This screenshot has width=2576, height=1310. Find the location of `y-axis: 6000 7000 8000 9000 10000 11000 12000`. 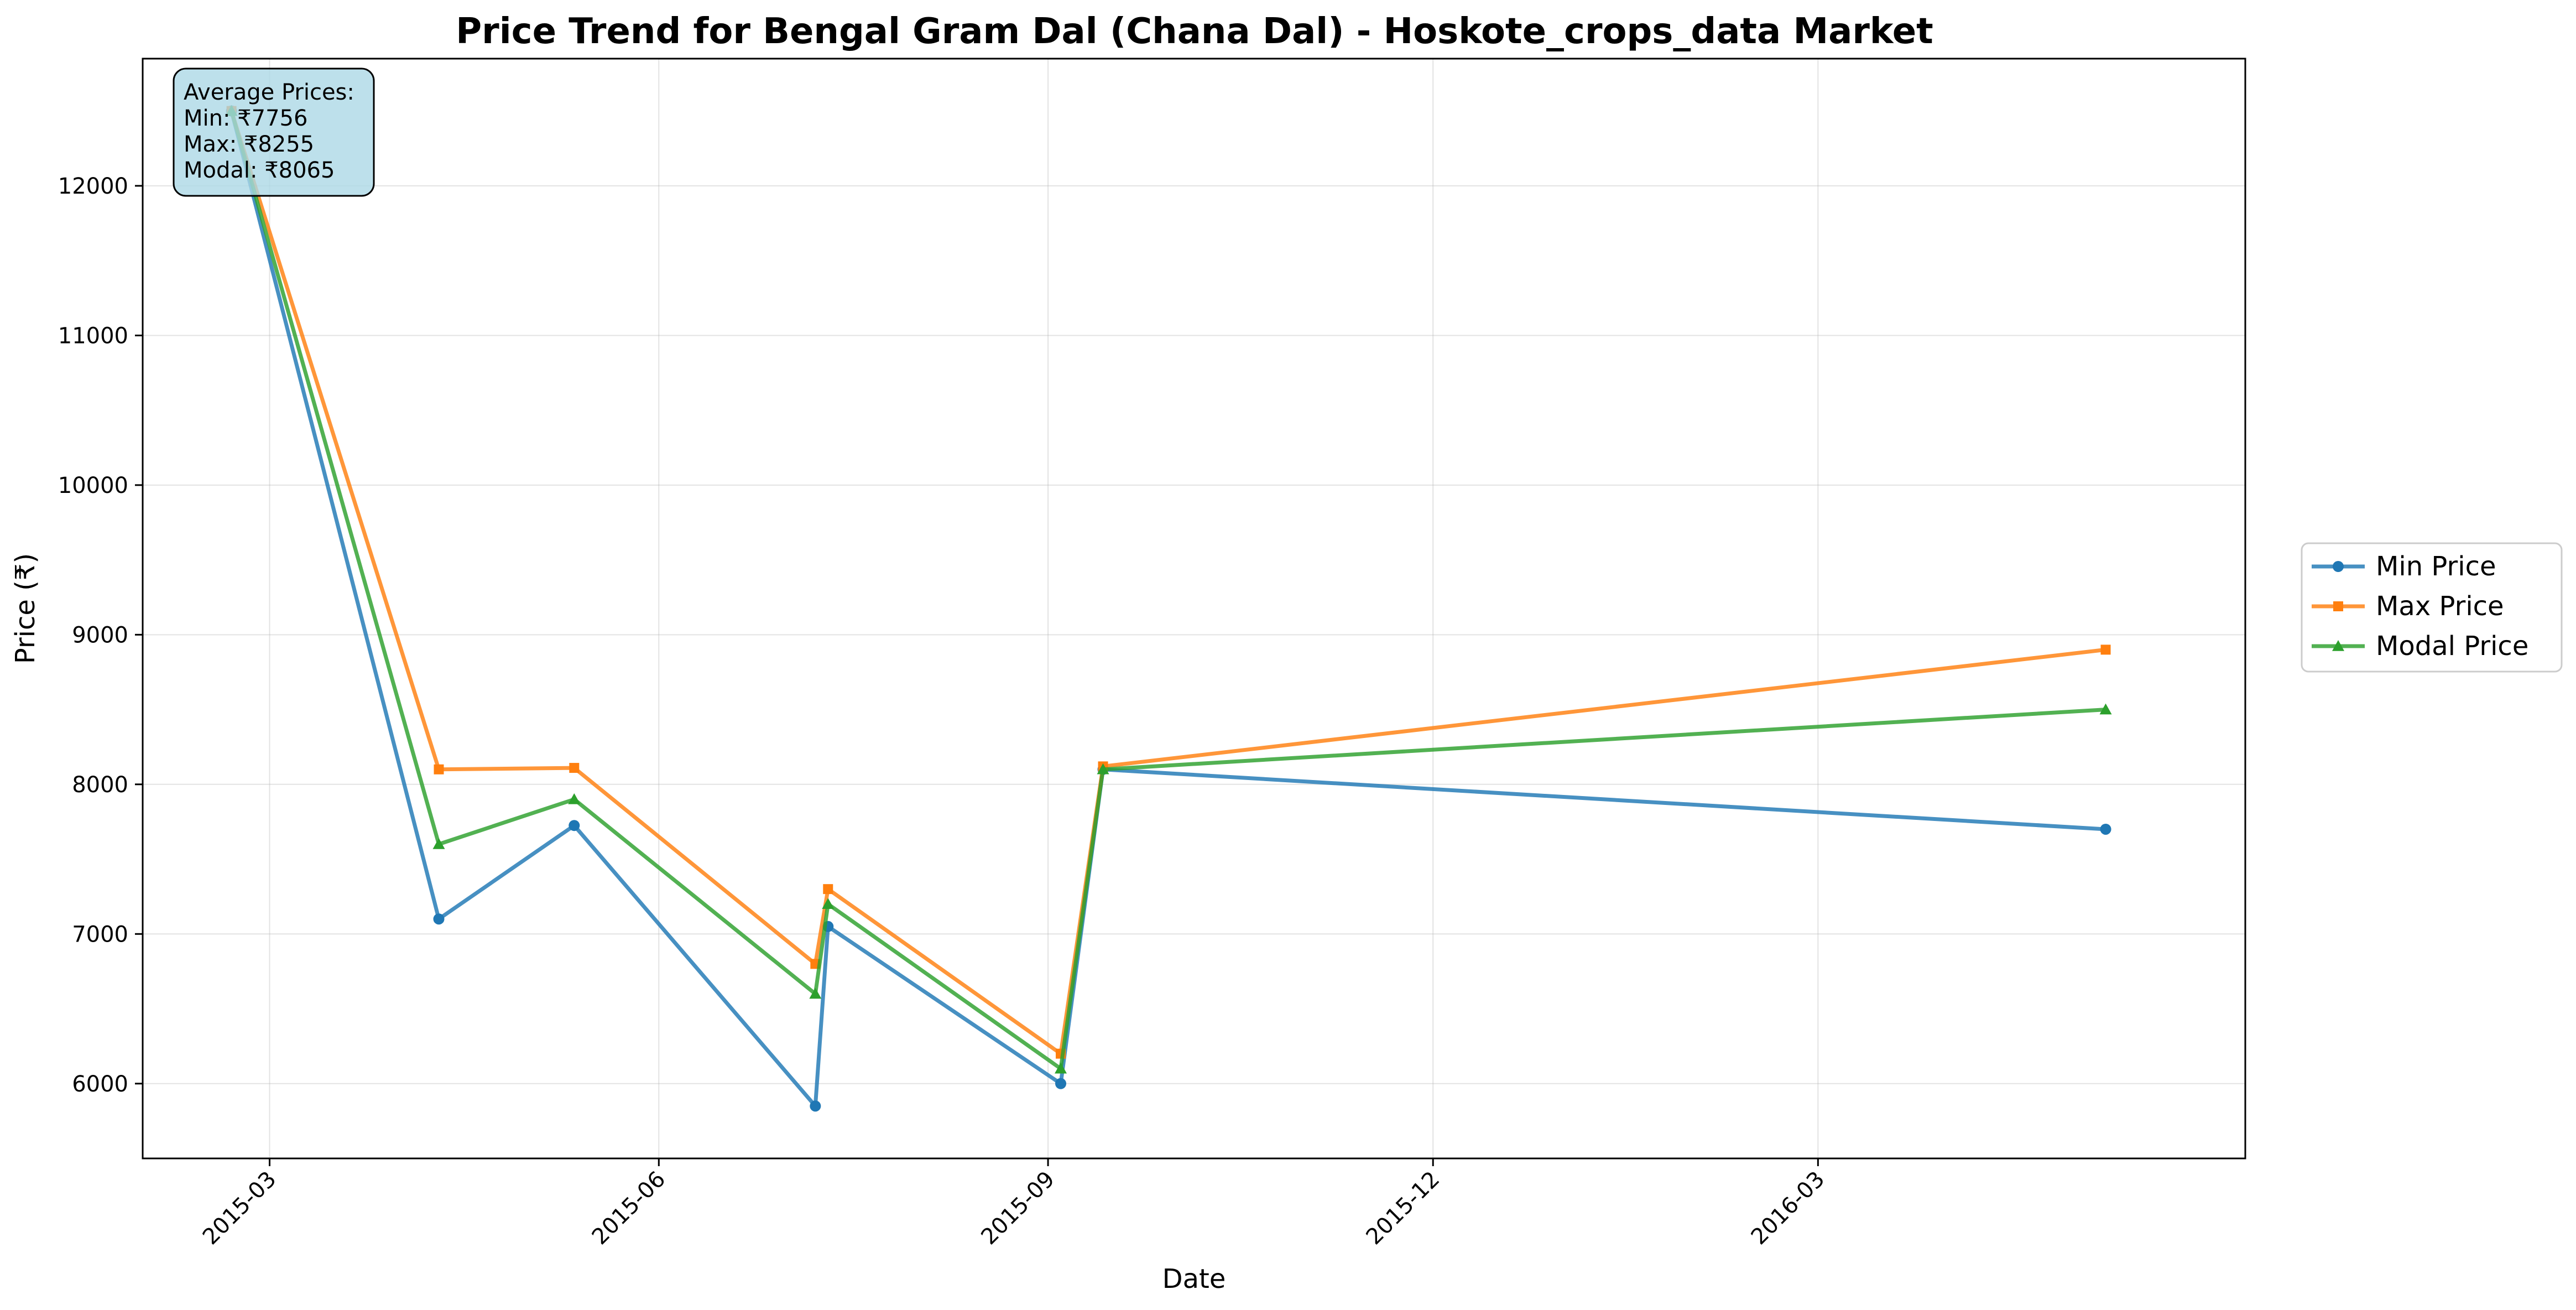

y-axis: 6000 7000 8000 9000 10000 11000 12000 is located at coordinates (100, 635).